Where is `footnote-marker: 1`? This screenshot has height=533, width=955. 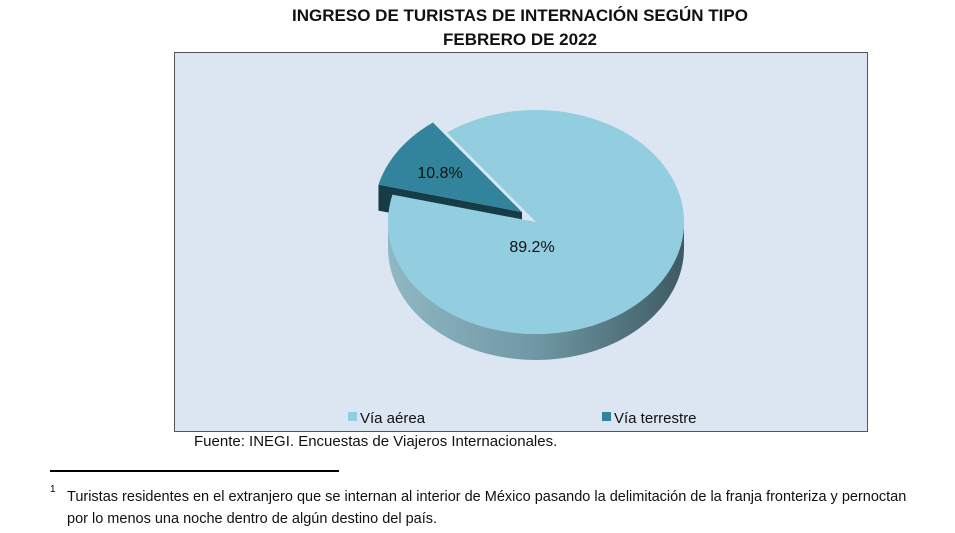
footnote-marker: 1 is located at coordinates (53, 489).